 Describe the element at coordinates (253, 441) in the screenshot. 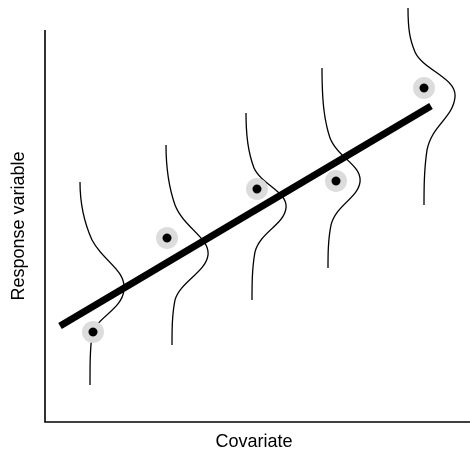

I see `x-axis-label: Covariate` at that location.